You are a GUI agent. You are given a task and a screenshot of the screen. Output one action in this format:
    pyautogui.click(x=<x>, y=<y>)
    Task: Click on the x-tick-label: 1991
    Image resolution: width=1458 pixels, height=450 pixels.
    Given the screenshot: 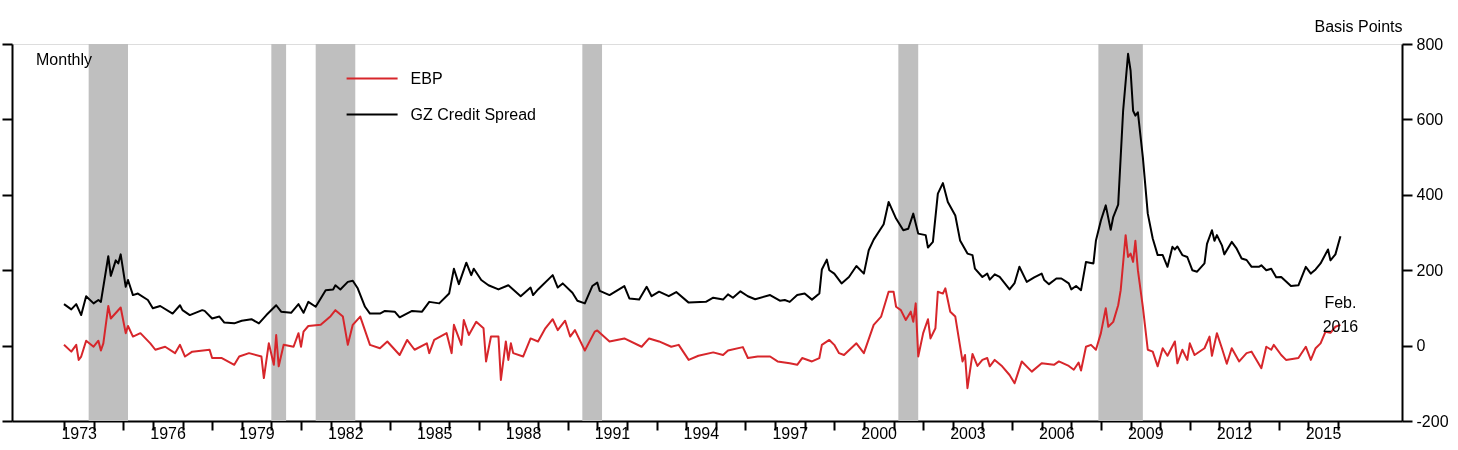 What is the action you would take?
    pyautogui.click(x=612, y=433)
    